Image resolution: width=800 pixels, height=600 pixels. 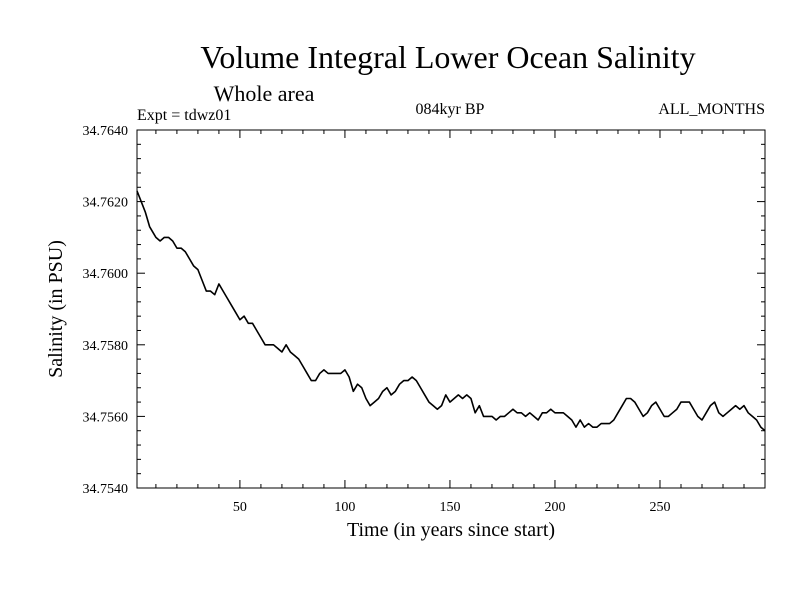 I want to click on x-axis-label: Time (in years since start), so click(x=451, y=530).